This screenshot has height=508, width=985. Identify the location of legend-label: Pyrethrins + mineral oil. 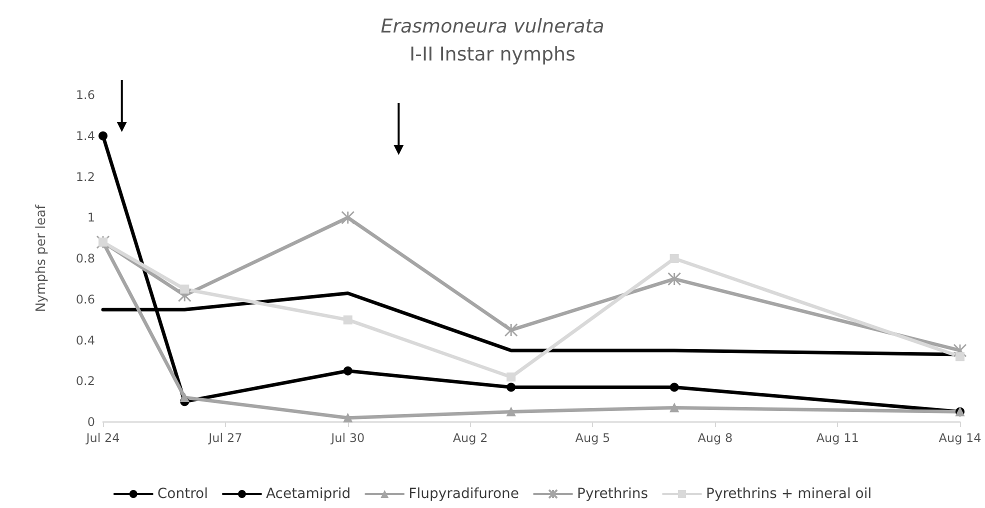
(789, 494).